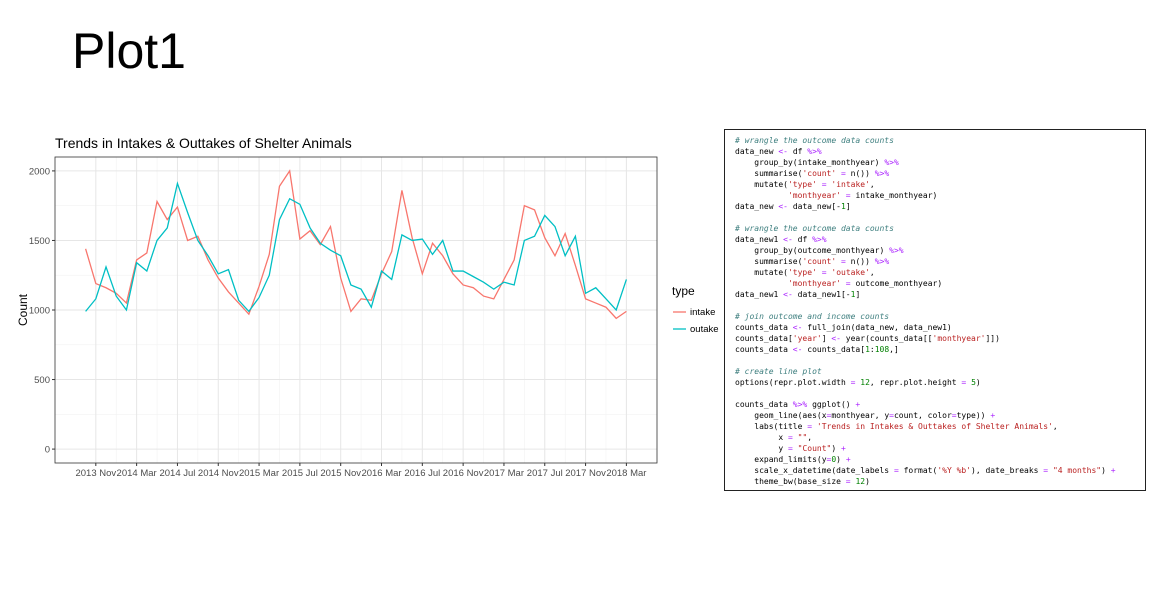  I want to click on x-tick-label: 2013 Nov, so click(95, 473).